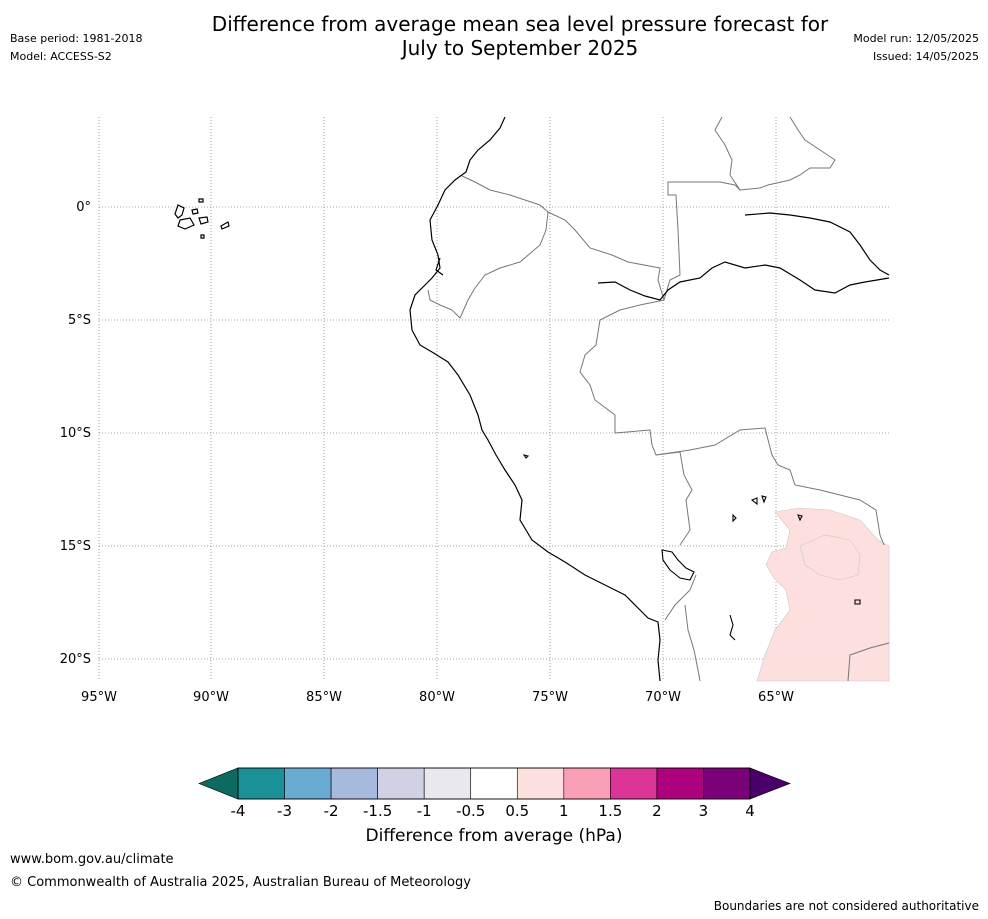 The height and width of the screenshot is (919, 988). Describe the element at coordinates (470, 811) in the screenshot. I see `colorbar-tick-label: -0.5` at that location.